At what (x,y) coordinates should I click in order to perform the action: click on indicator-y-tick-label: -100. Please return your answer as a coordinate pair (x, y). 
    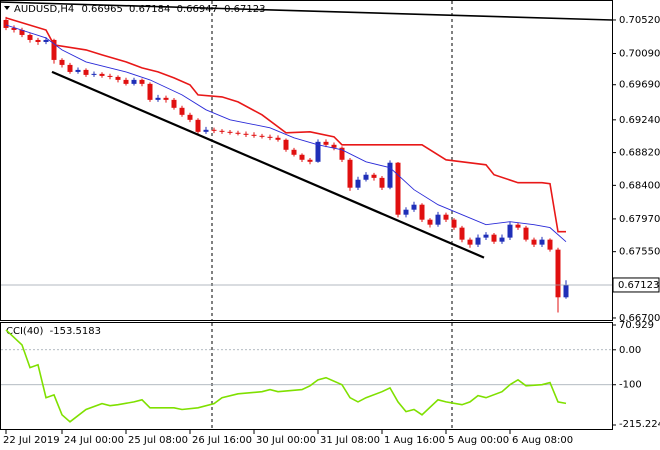
    Looking at the image, I should click on (630, 385).